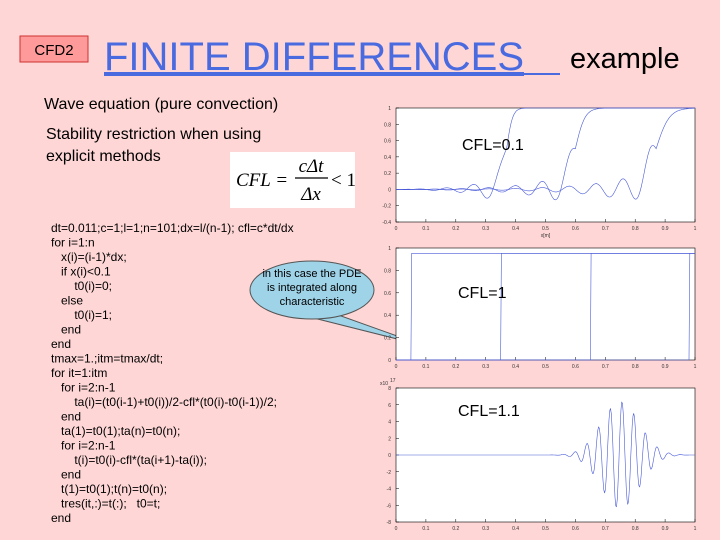 The image size is (720, 540). Describe the element at coordinates (81, 272) in the screenshot. I see `code-line: if x(i)<0.1` at that location.